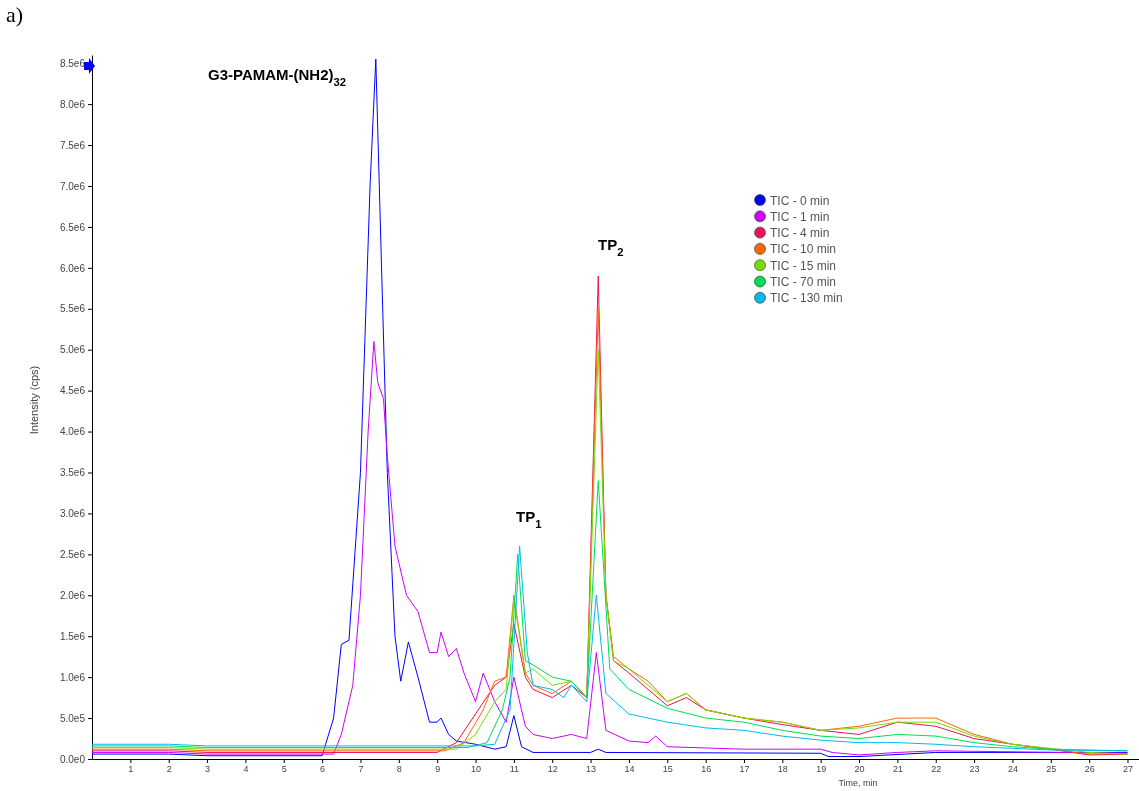  What do you see at coordinates (897, 769) in the screenshot?
I see `x-tick-label: 21` at bounding box center [897, 769].